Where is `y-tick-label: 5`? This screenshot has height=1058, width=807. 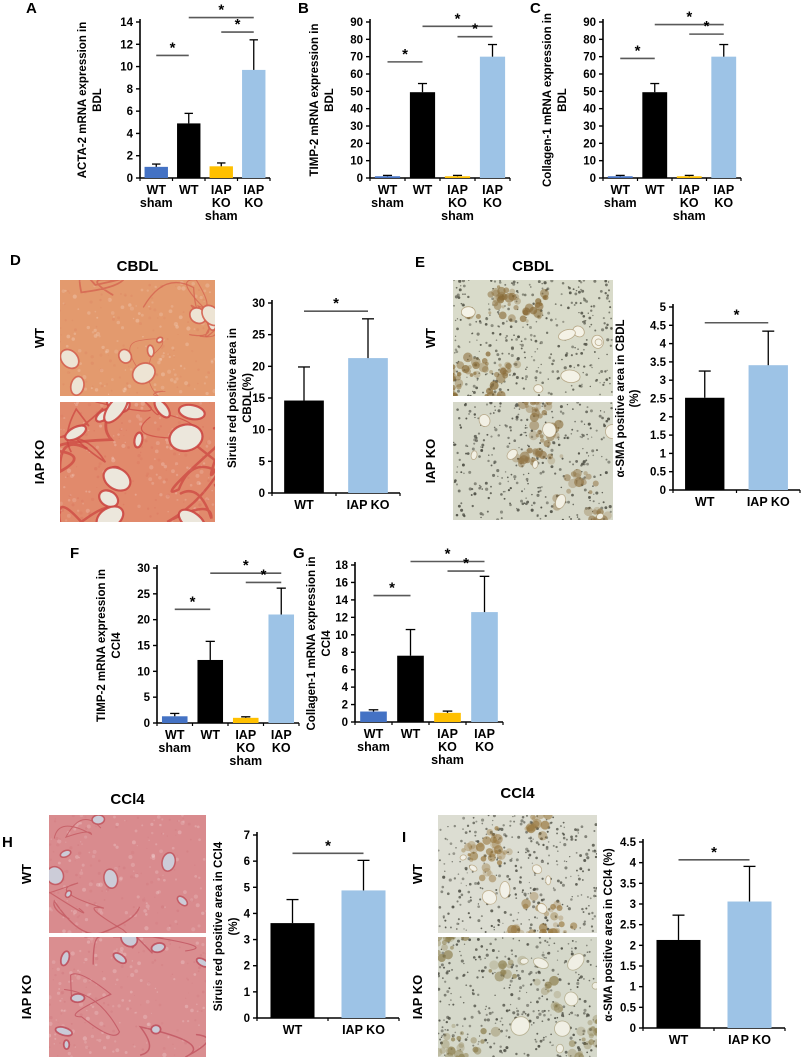 y-tick-label: 5 is located at coordinates (147, 698).